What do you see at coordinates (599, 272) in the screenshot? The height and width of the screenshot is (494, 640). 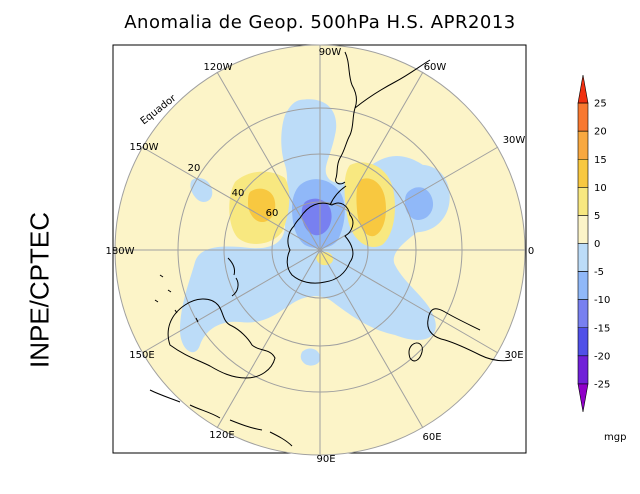 I see `colorbar-tick-label: -5` at bounding box center [599, 272].